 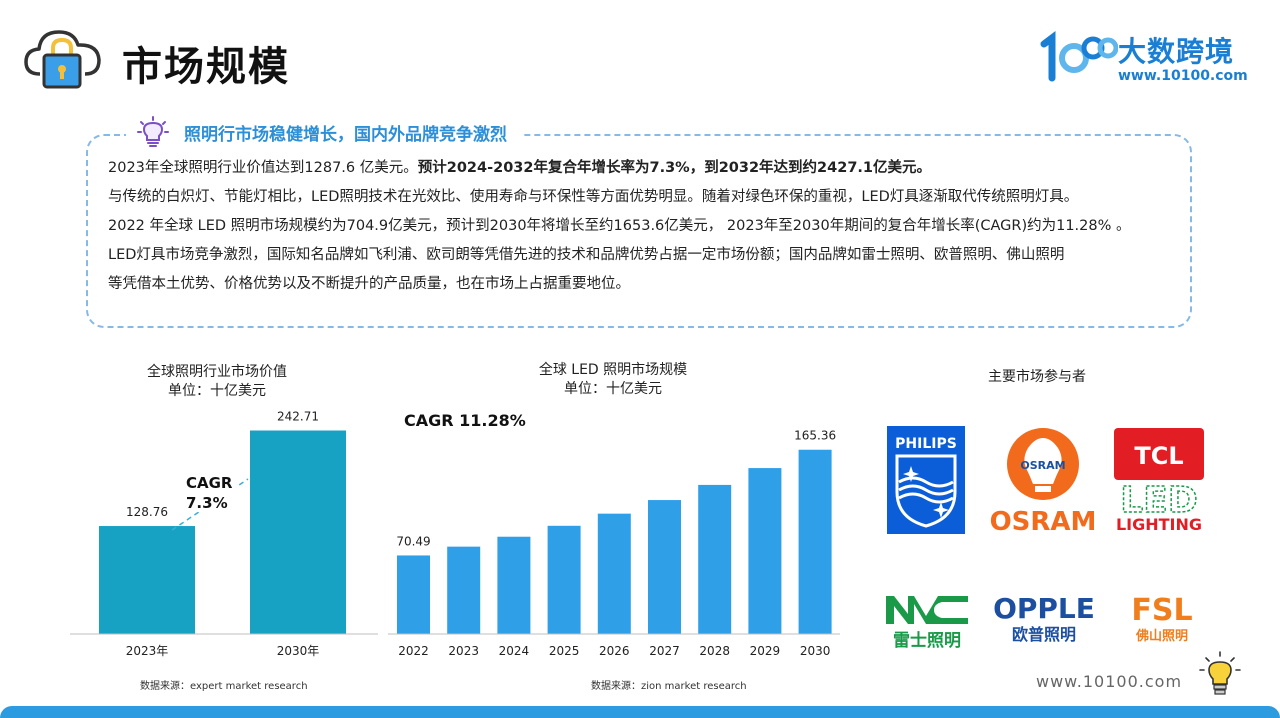 What do you see at coordinates (206, 67) in the screenshot?
I see `page-title: 市场规模` at bounding box center [206, 67].